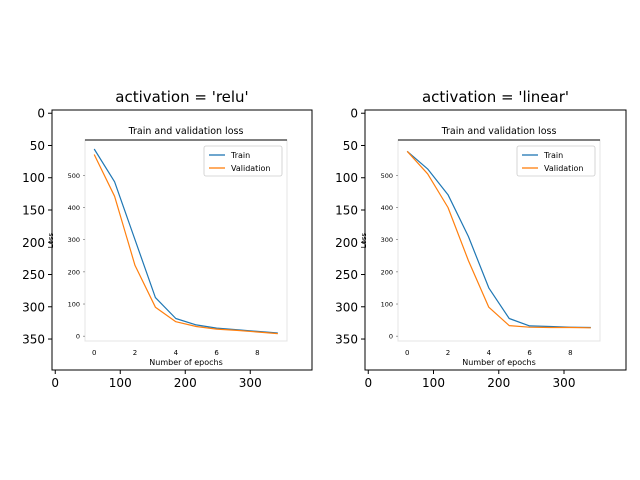 The height and width of the screenshot is (480, 640). I want to click on subplot-title: activation = 'relu', so click(181, 97).